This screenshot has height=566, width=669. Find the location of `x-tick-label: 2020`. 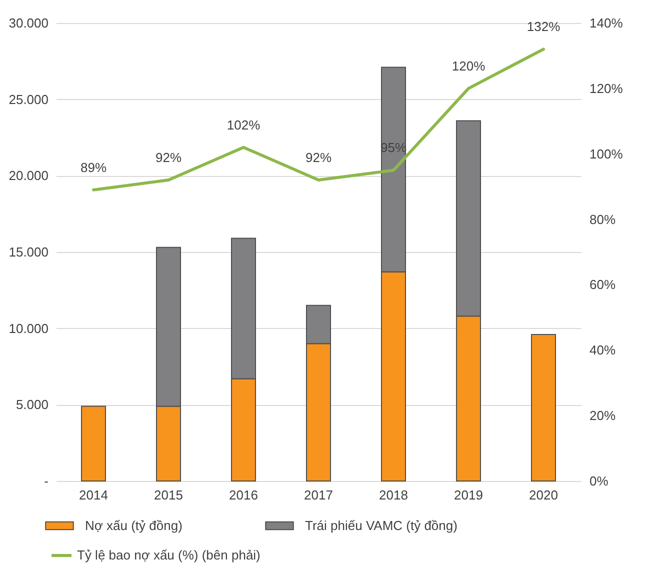

x-tick-label: 2020 is located at coordinates (543, 495).